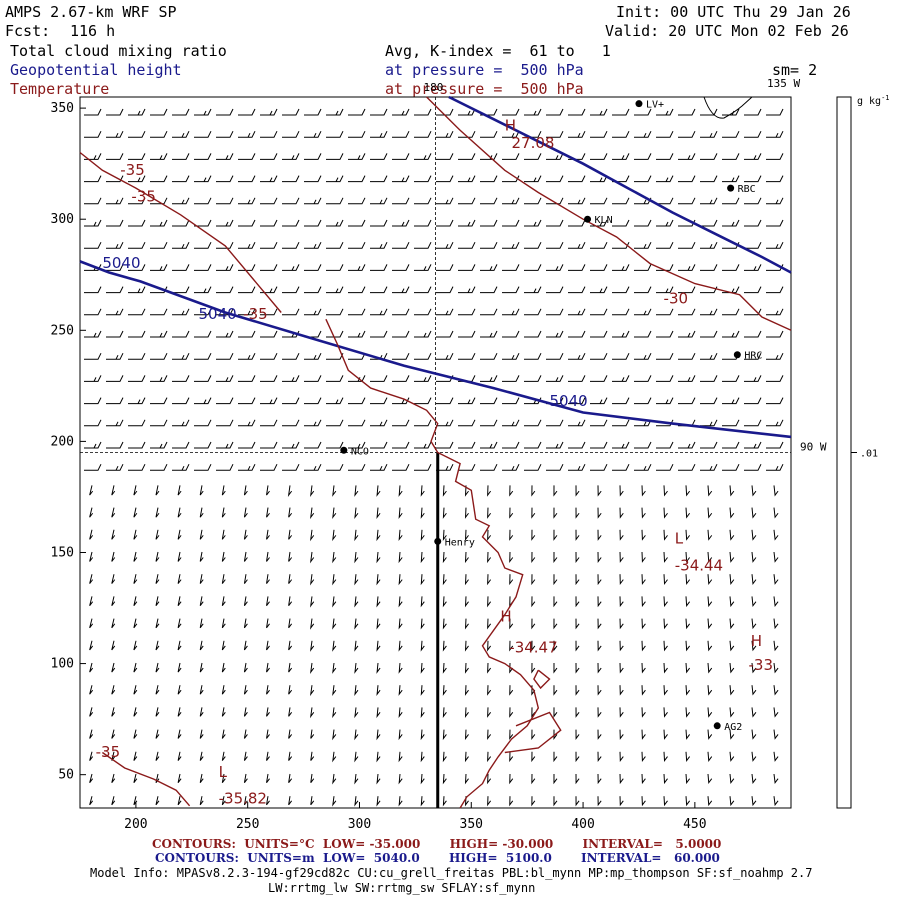 The image size is (900, 900). Describe the element at coordinates (91, 12) in the screenshot. I see `model-title: AMPS 2.67-km WRF SP` at that location.